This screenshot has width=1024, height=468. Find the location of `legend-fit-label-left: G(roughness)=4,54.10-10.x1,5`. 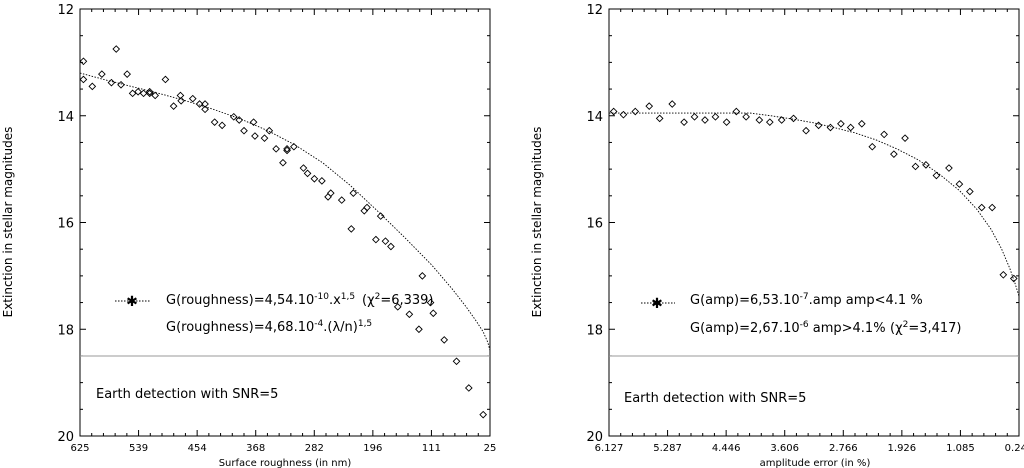

legend-fit-label-left: G(roughness)=4,54.10-10.x1,5 is located at coordinates (260, 300).